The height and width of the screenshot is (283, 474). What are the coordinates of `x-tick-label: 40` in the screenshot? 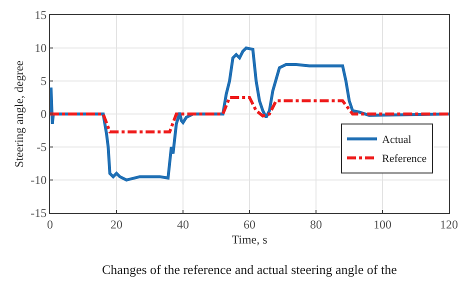 It's located at (183, 224).